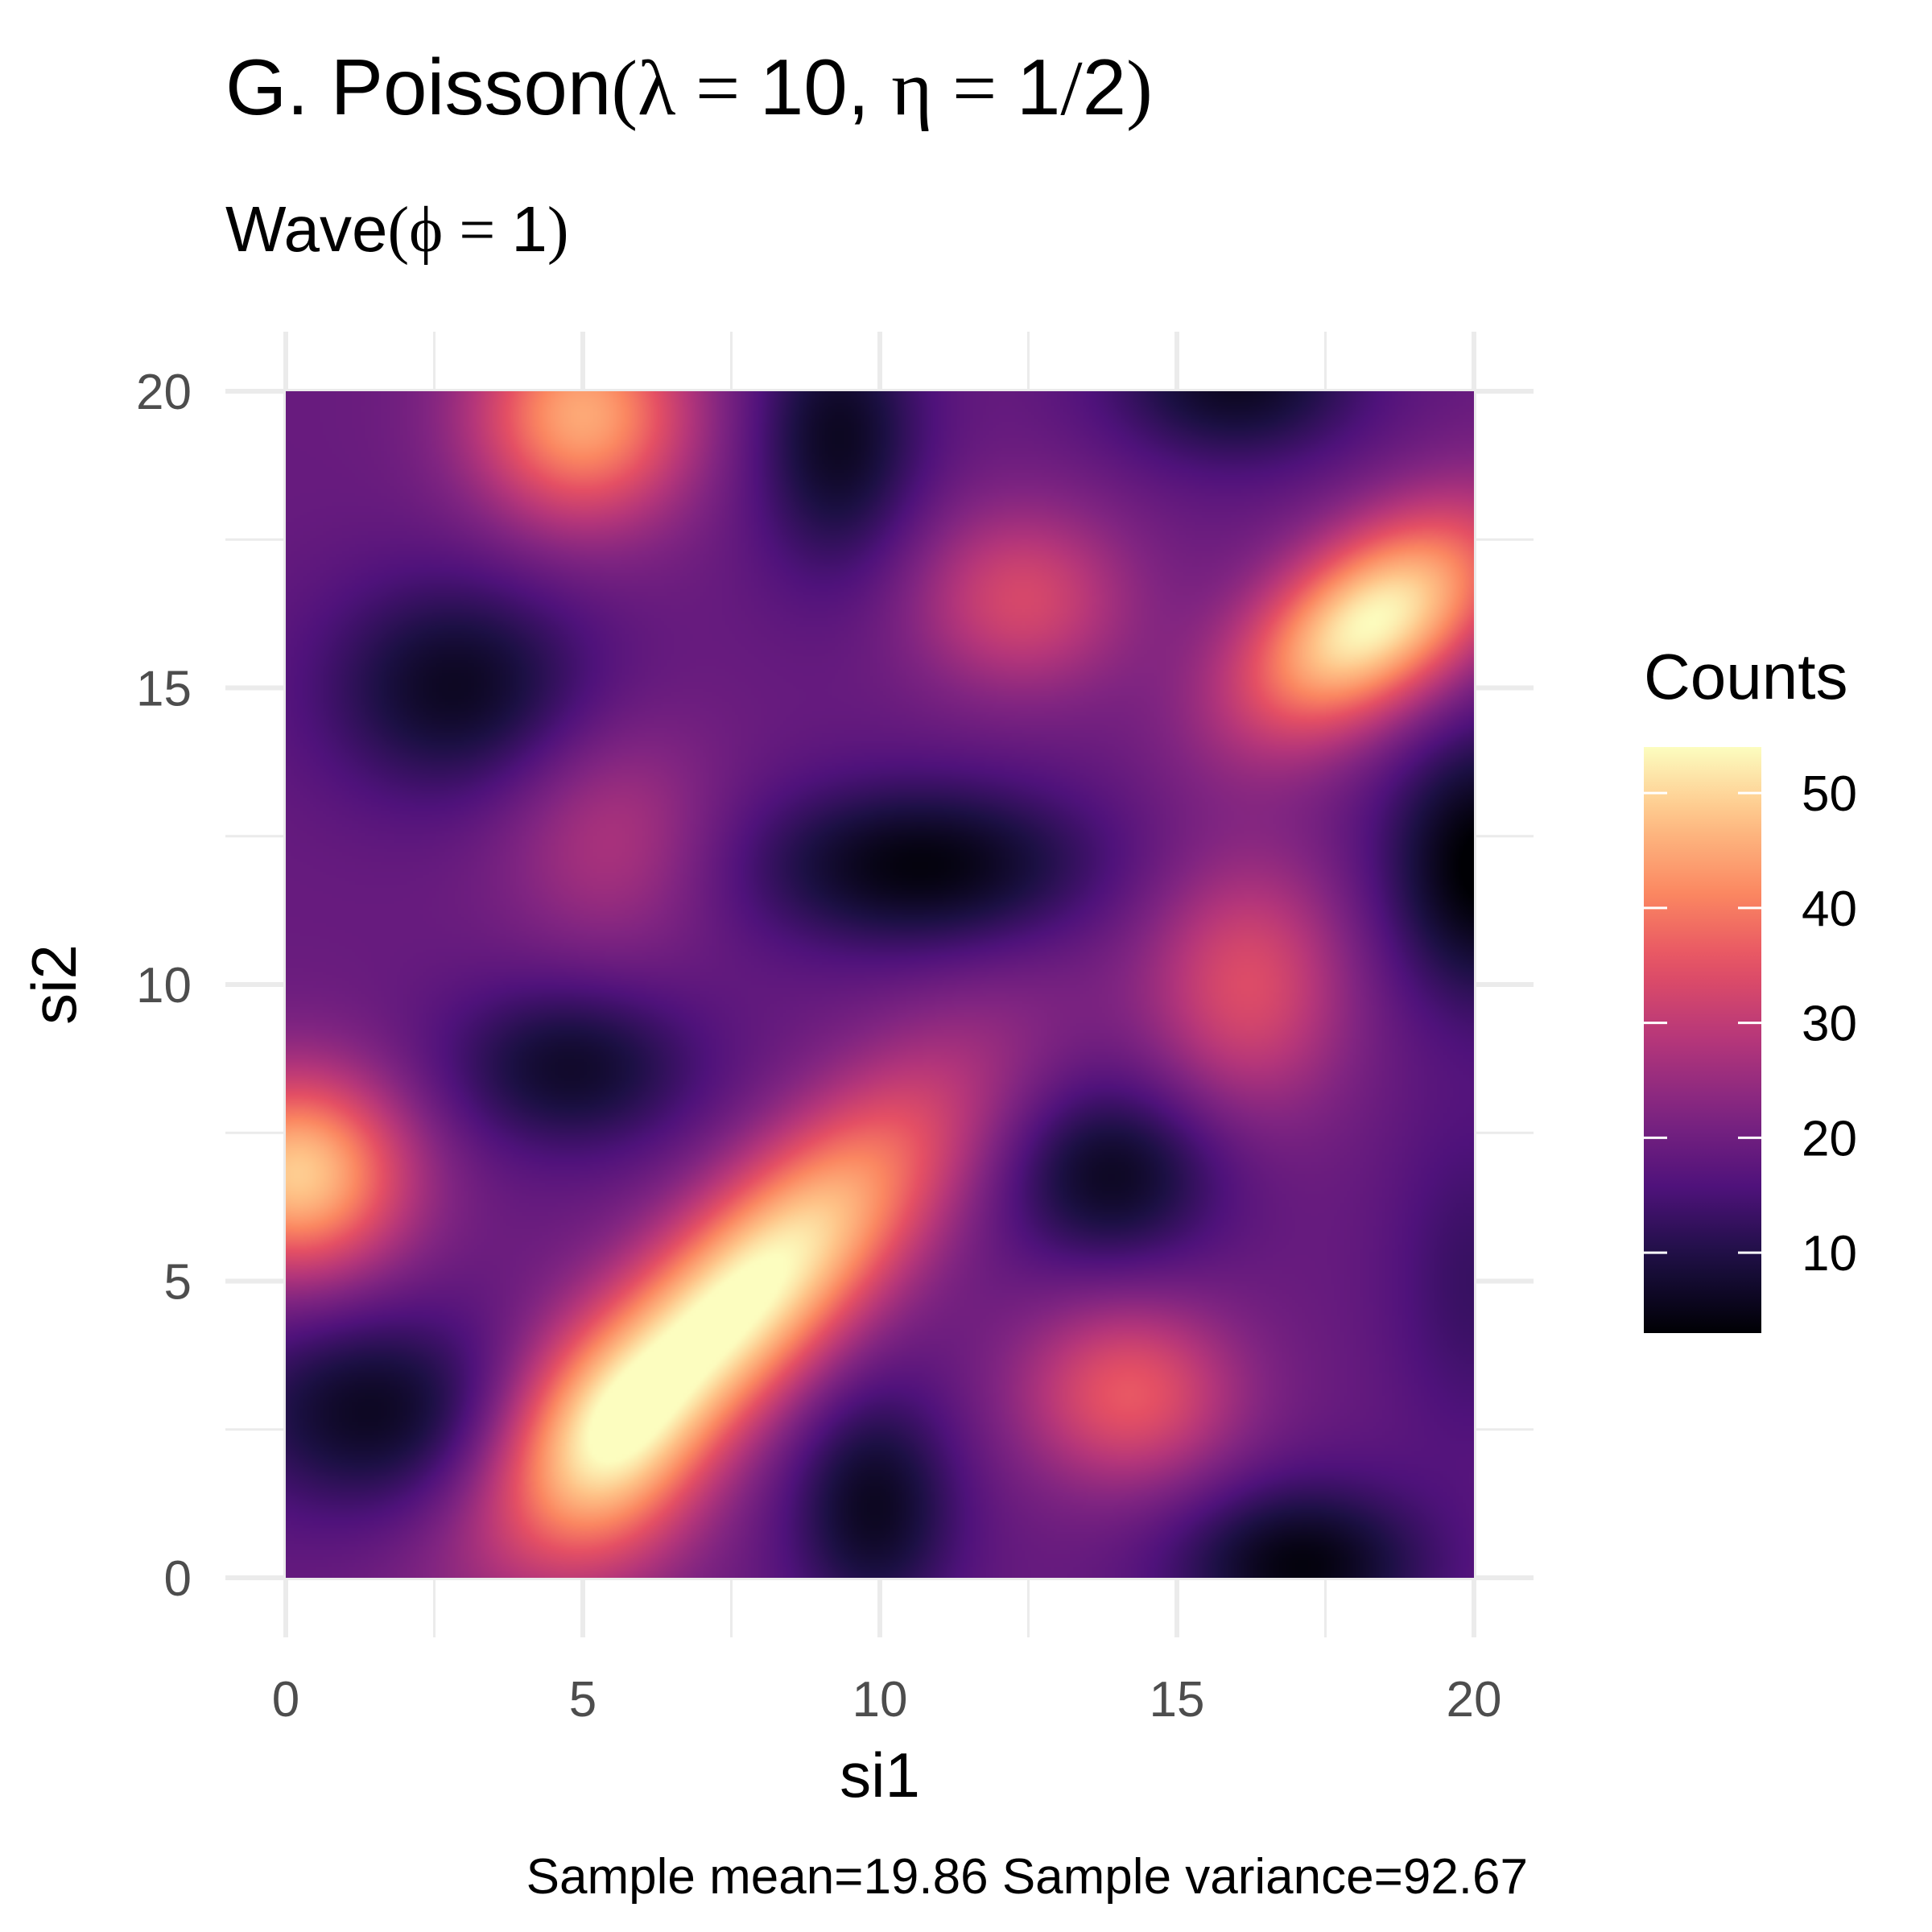 The width and height of the screenshot is (1932, 1932). I want to click on x-axis-label: si1, so click(880, 1775).